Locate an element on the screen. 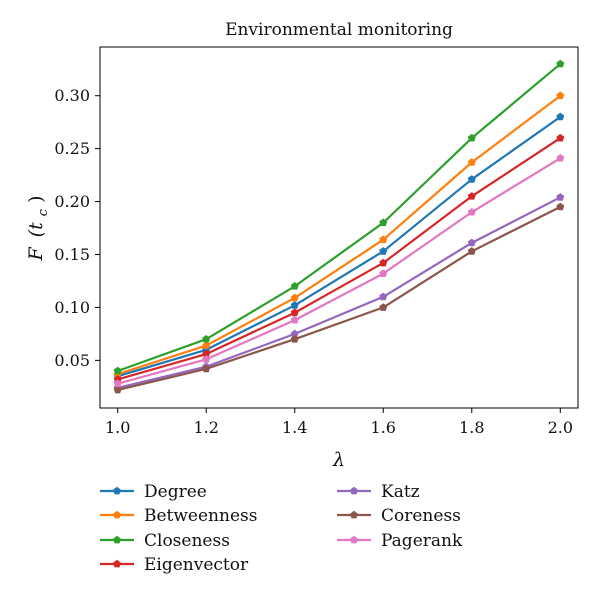 Image resolution: width=600 pixels, height=598 pixels. y-tick-label: 0.15 is located at coordinates (72, 254).